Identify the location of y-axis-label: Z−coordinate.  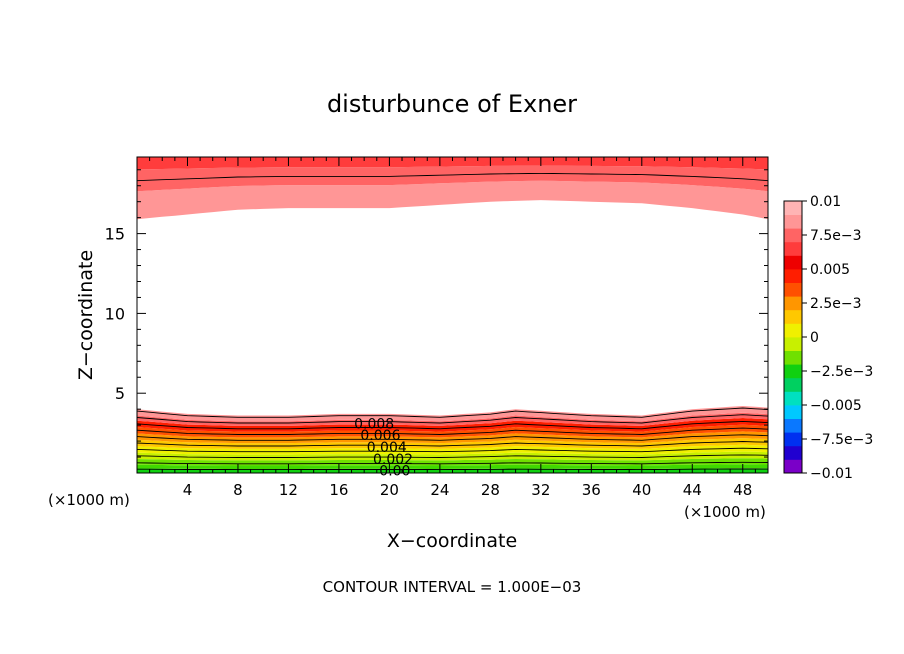
(86, 315).